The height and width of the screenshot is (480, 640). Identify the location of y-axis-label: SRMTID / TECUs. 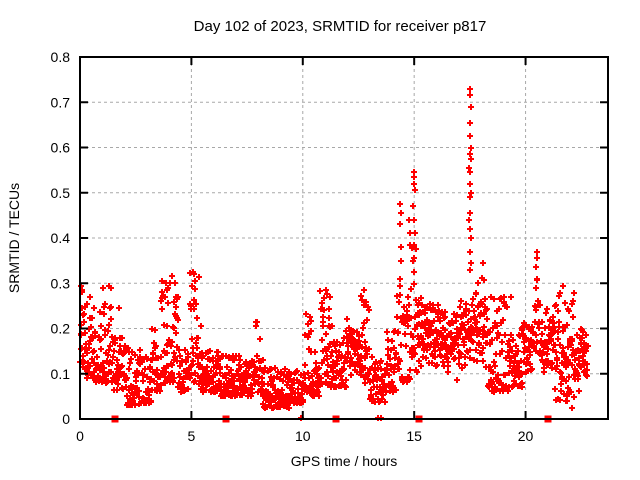
(14, 238).